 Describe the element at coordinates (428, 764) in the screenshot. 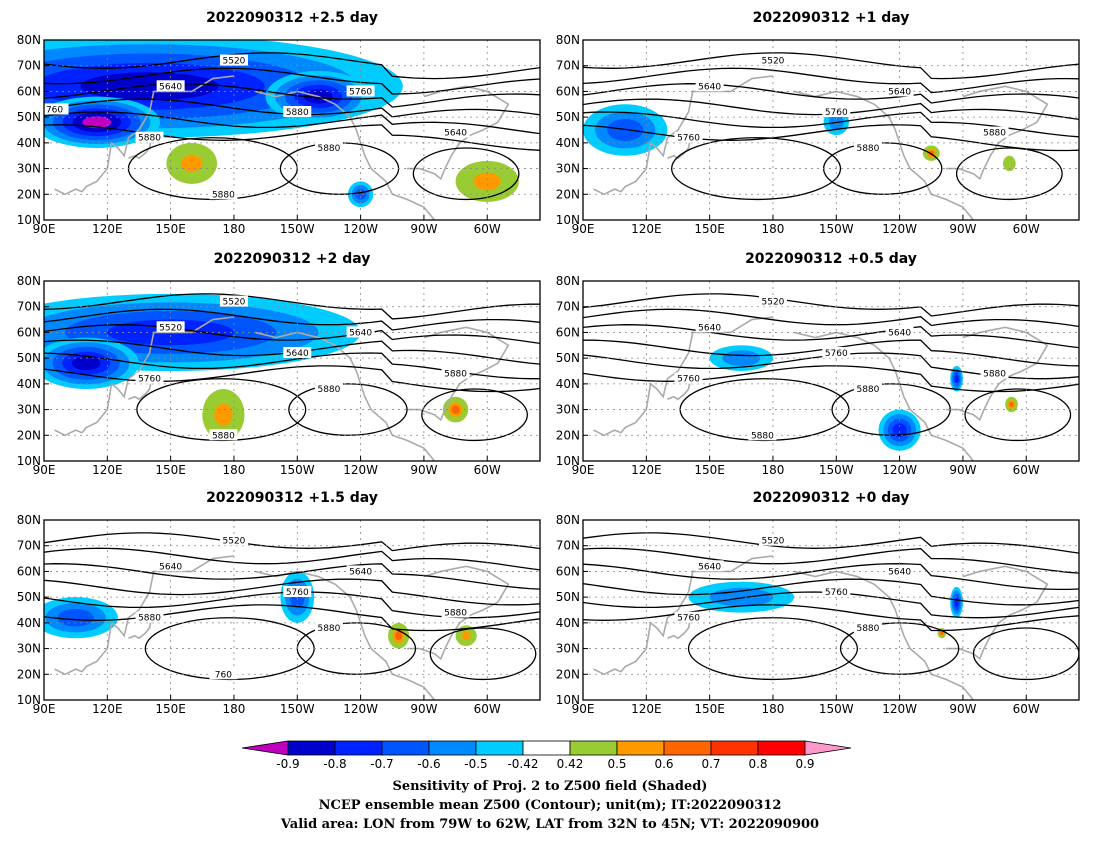

I see `colorbar-label: -0.6` at that location.